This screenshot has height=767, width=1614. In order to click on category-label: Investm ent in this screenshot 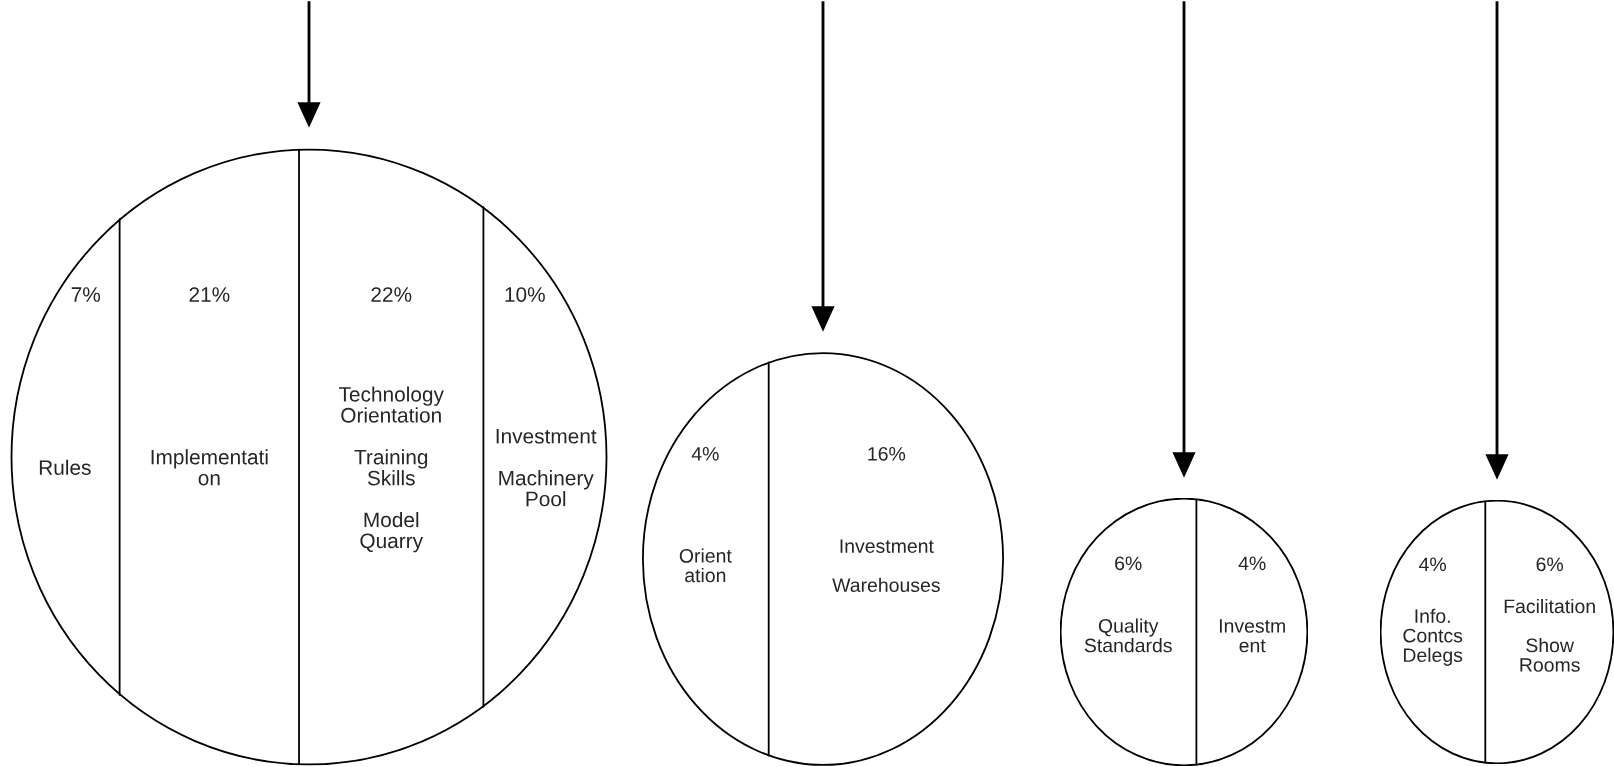, I will do `click(1252, 636)`.